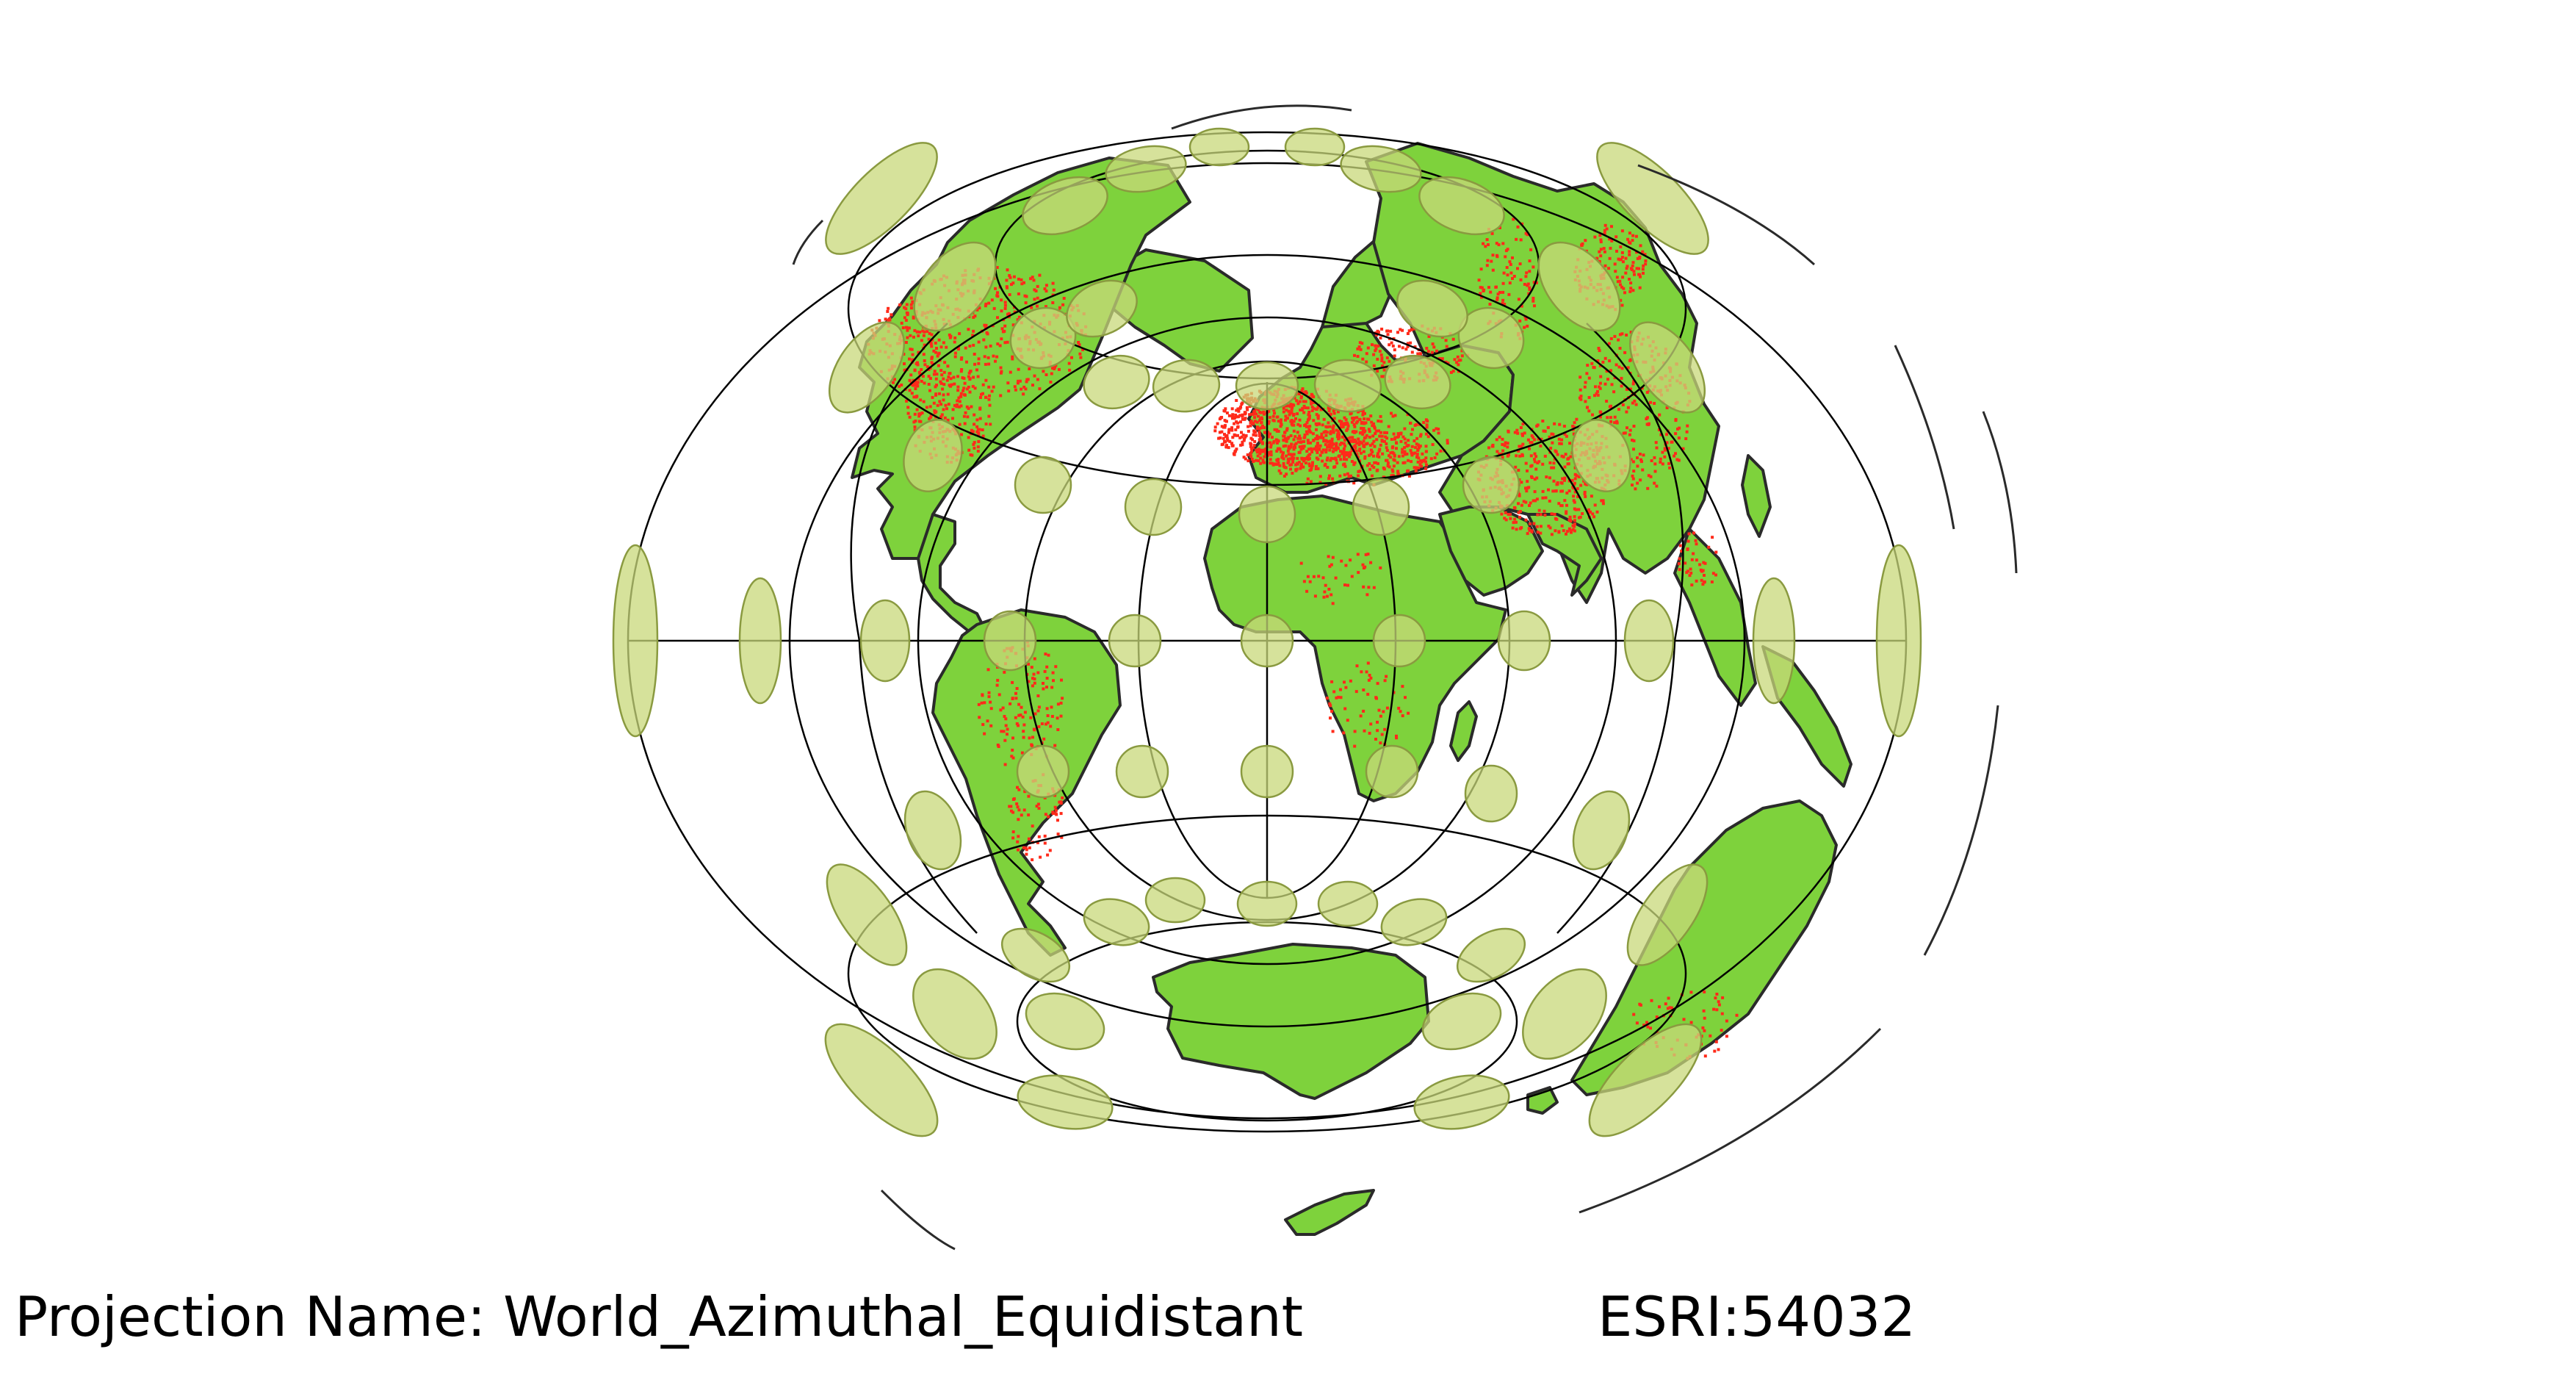  I want to click on fringe-arc-top-right, so click(1726, 215).